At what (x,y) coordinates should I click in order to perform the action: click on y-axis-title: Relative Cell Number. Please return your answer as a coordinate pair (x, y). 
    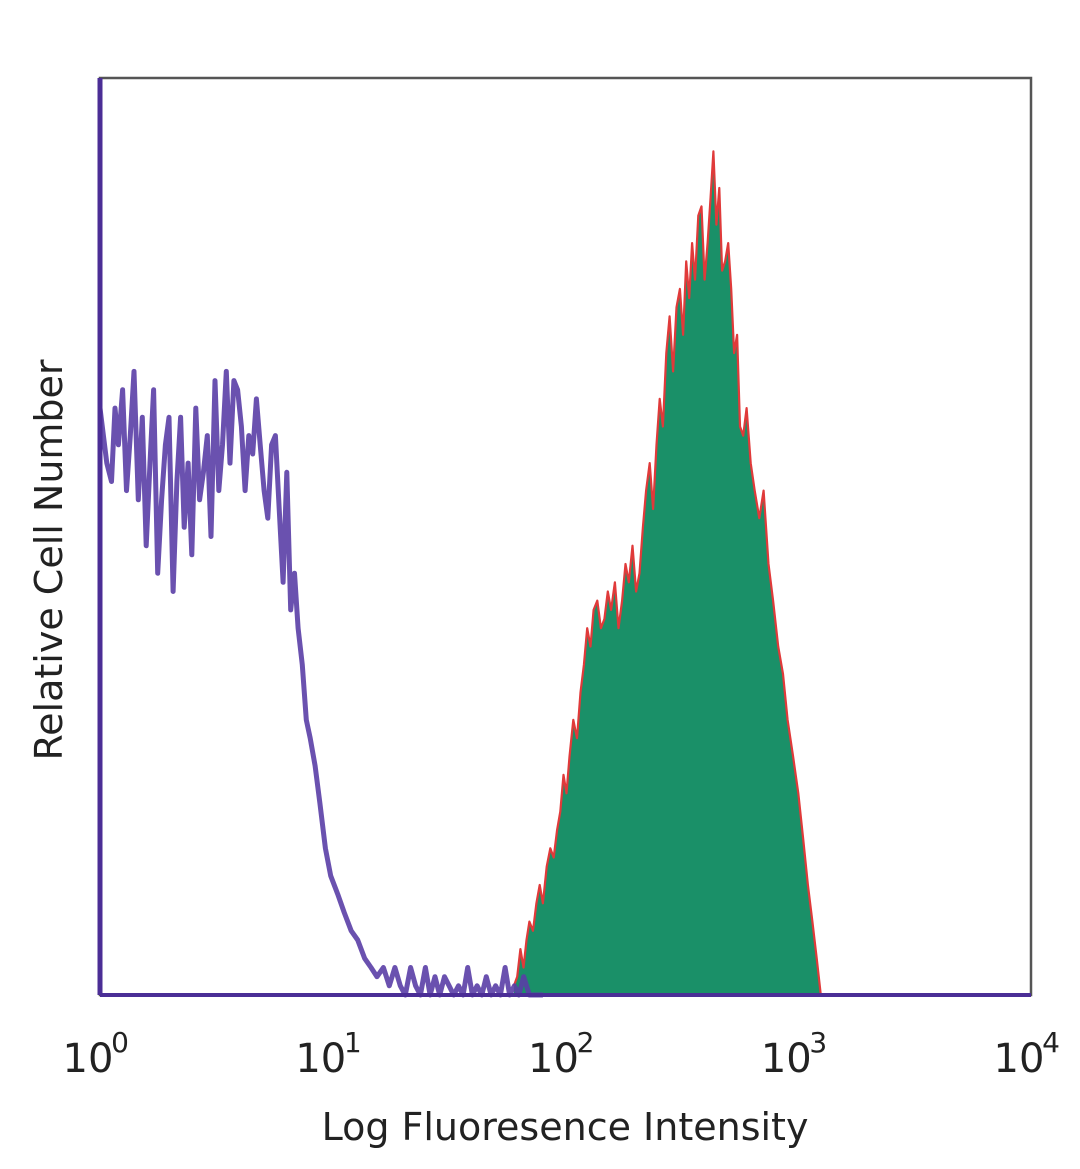
    Looking at the image, I should click on (49, 559).